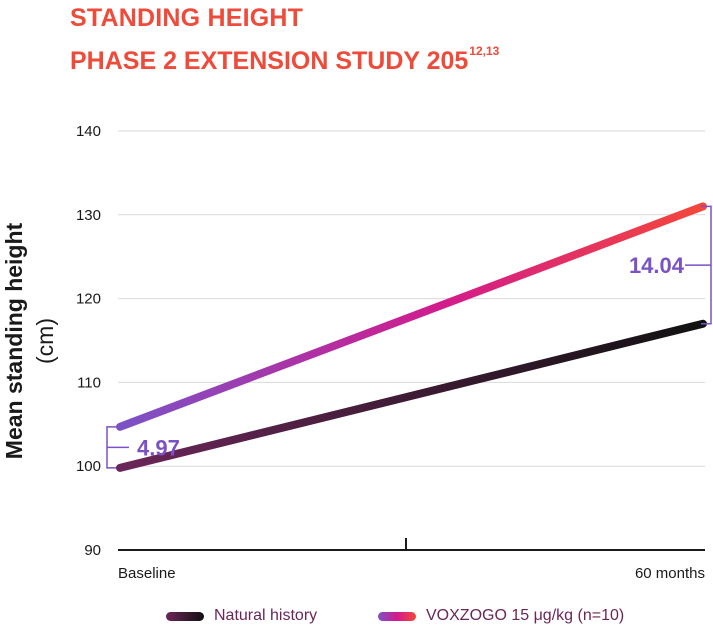  What do you see at coordinates (411, 544) in the screenshot?
I see `x-axis` at bounding box center [411, 544].